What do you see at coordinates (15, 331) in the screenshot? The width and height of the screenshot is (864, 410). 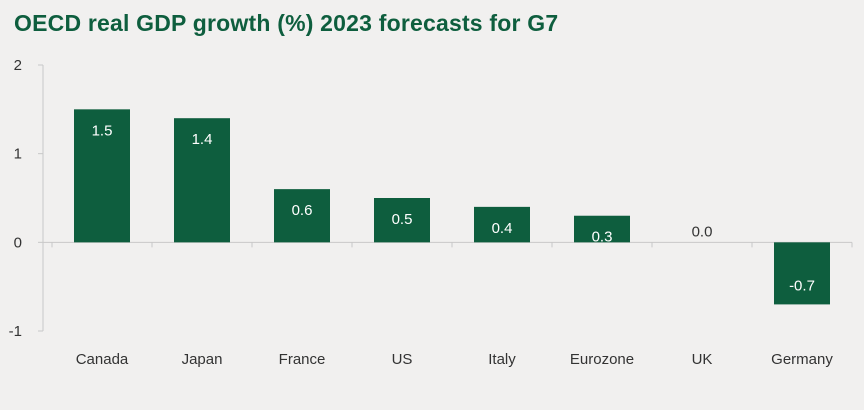 I see `y-tick-label: -1` at bounding box center [15, 331].